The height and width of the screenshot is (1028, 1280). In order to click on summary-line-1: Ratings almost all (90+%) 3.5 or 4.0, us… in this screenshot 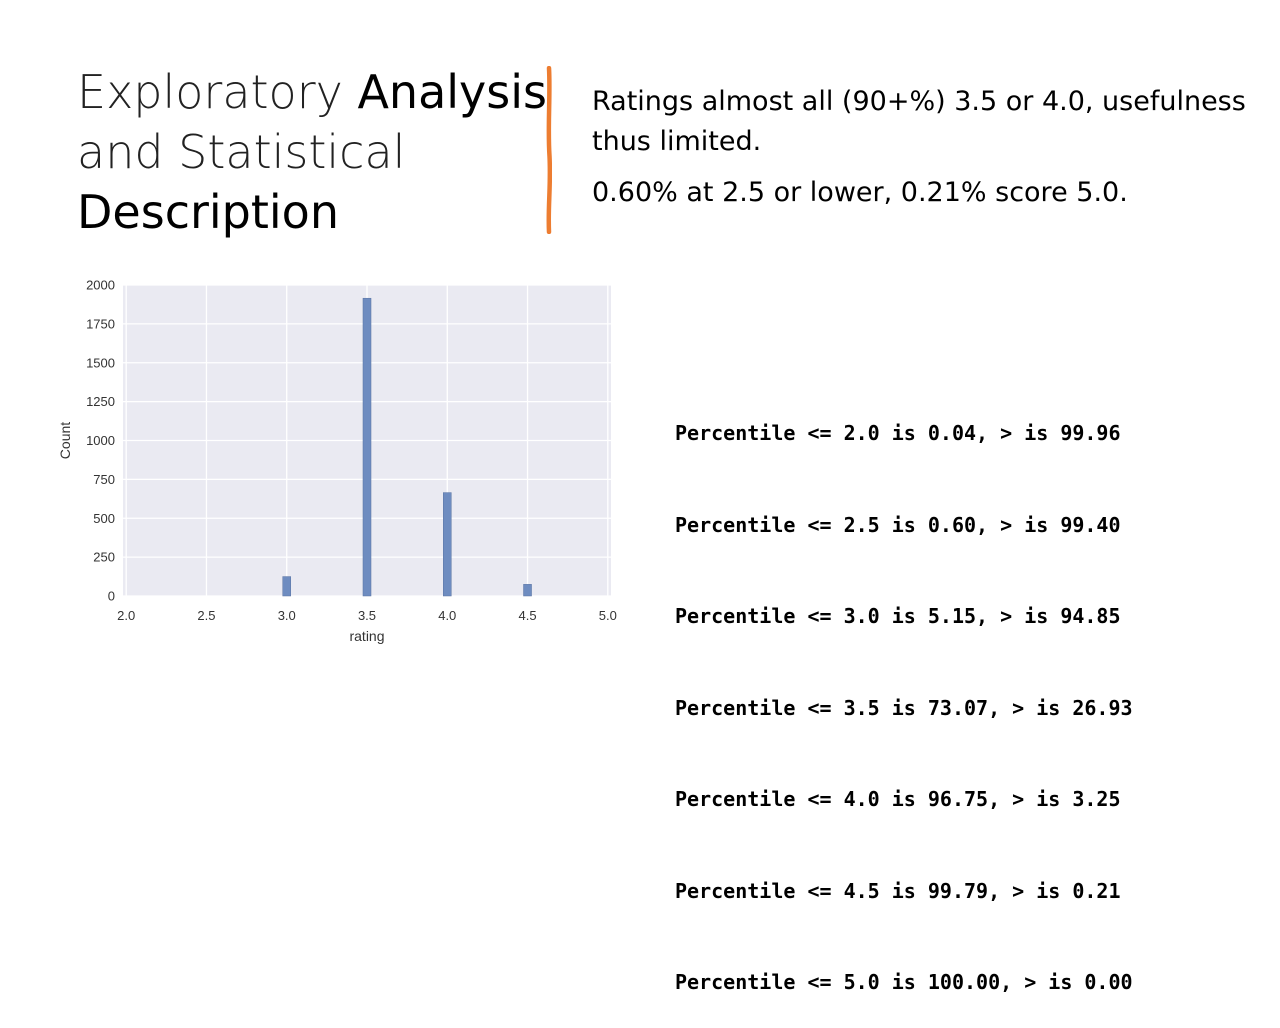, I will do `click(919, 121)`.